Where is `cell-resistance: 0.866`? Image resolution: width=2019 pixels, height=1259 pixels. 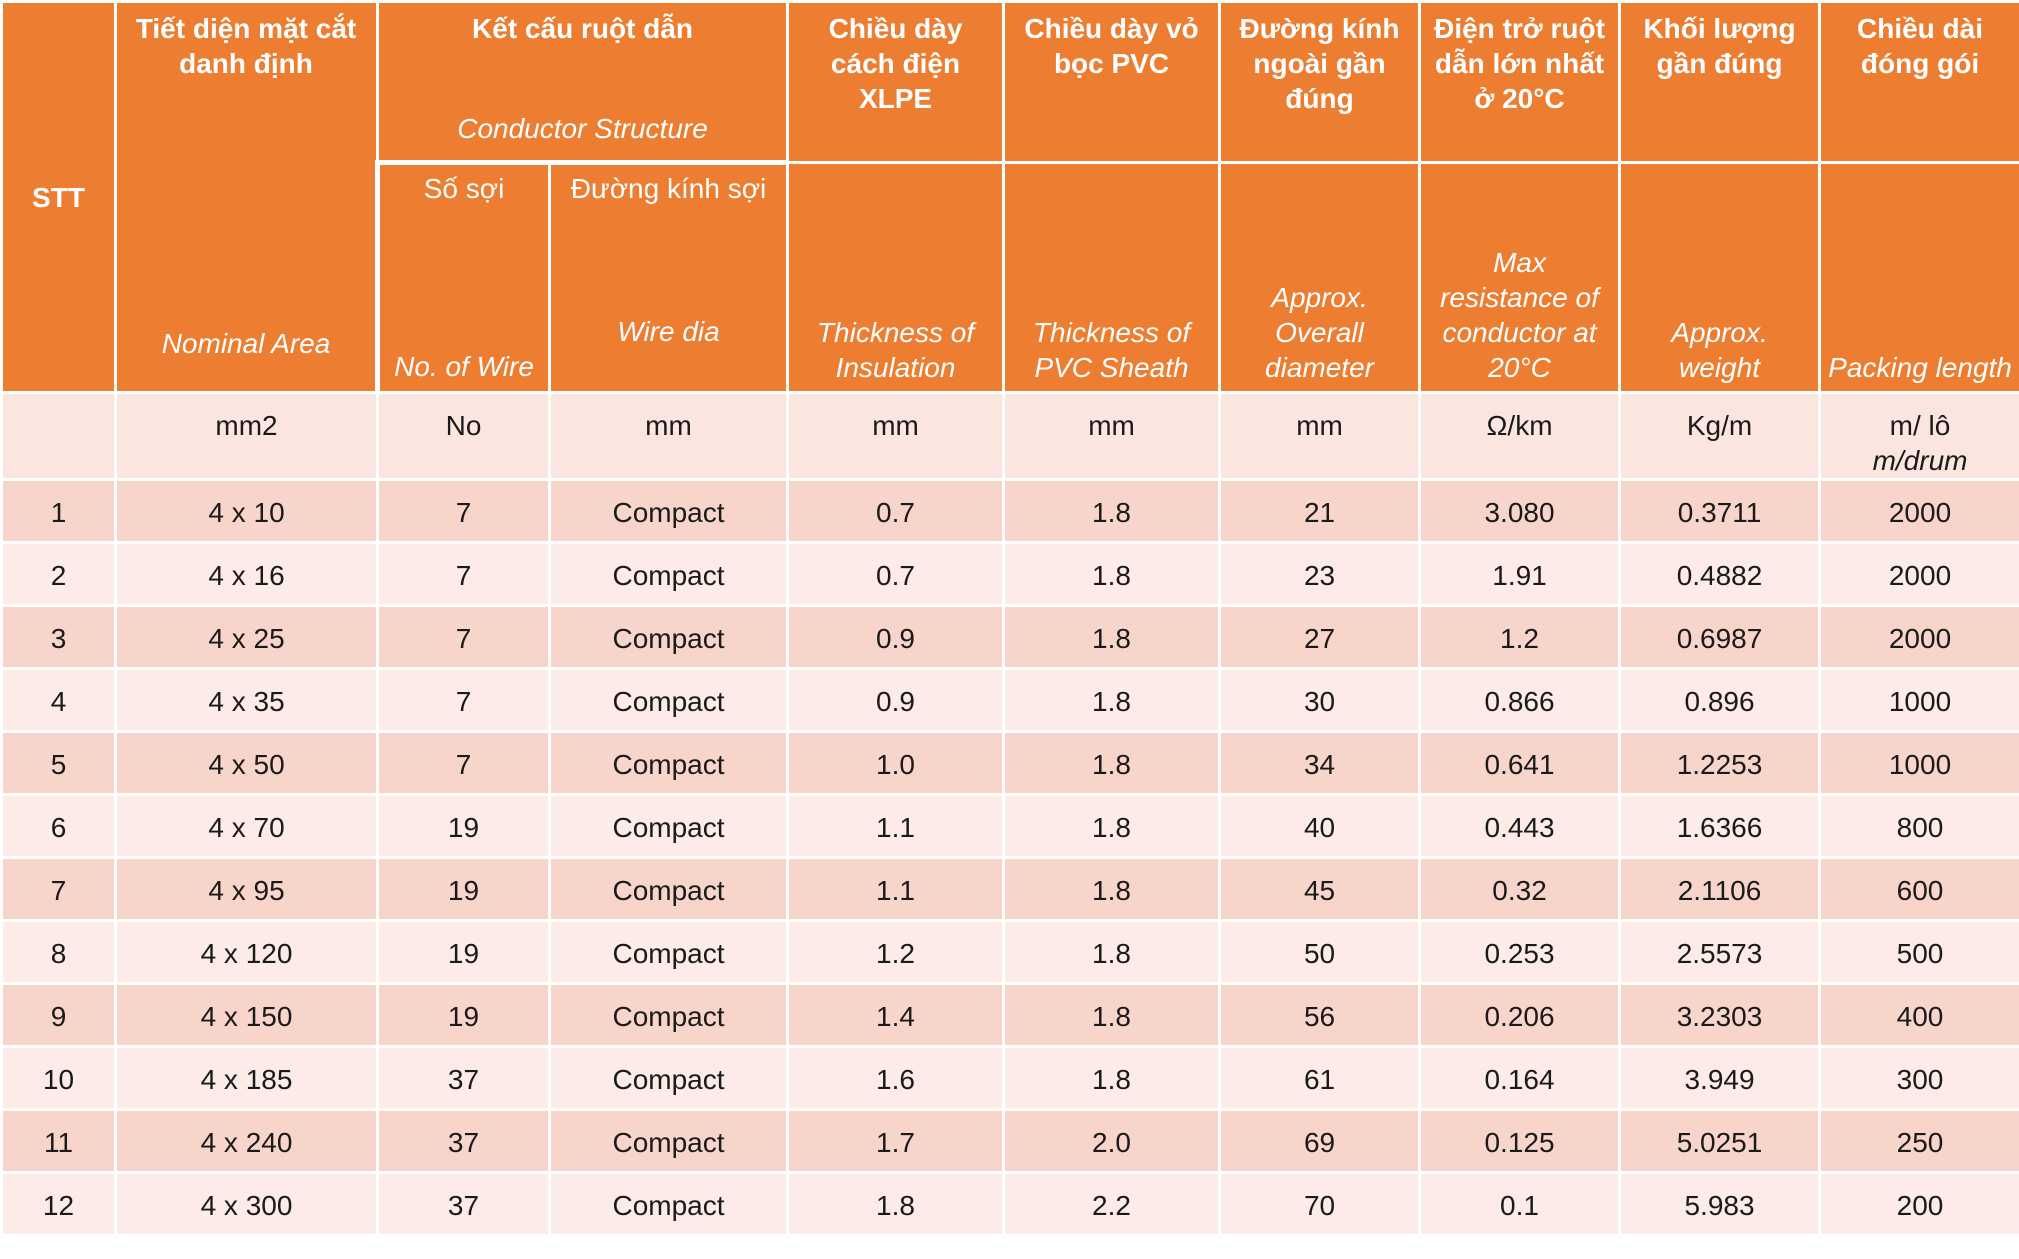
cell-resistance: 0.866 is located at coordinates (1520, 700).